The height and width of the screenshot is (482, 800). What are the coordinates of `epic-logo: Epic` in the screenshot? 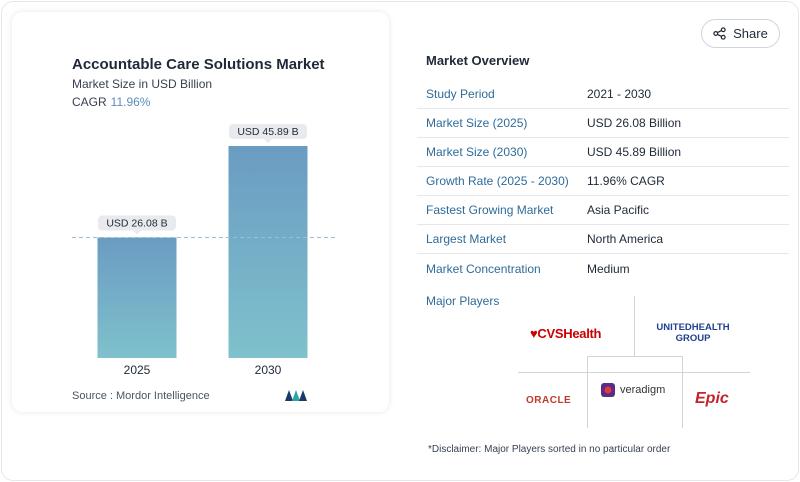 It's located at (712, 398).